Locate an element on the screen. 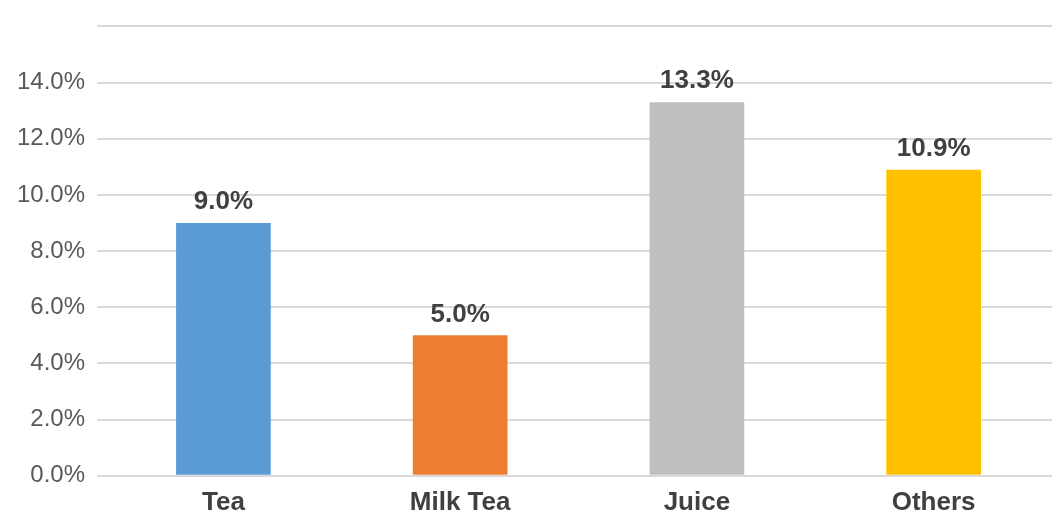  data-label: 9.0% is located at coordinates (223, 200).